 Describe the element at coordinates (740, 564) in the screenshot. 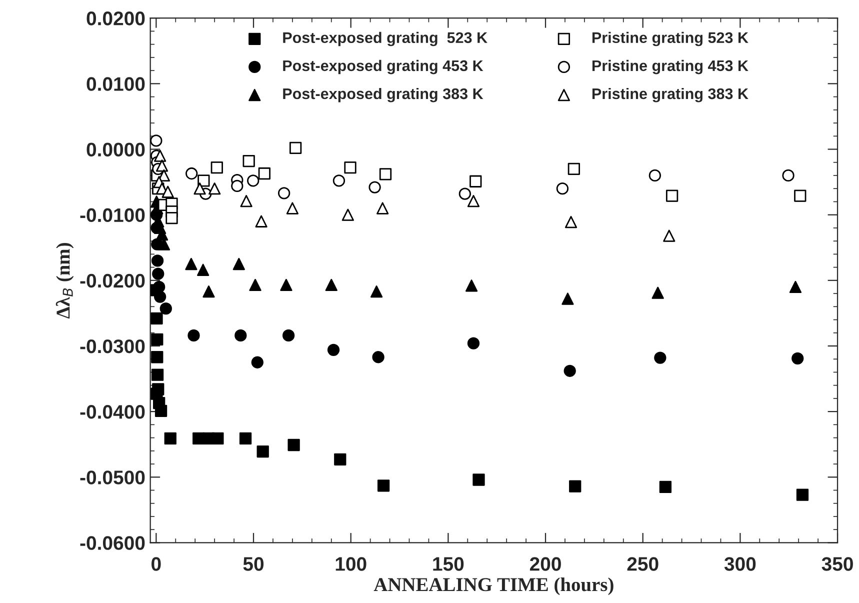

I see `x-tick-label: 300` at that location.